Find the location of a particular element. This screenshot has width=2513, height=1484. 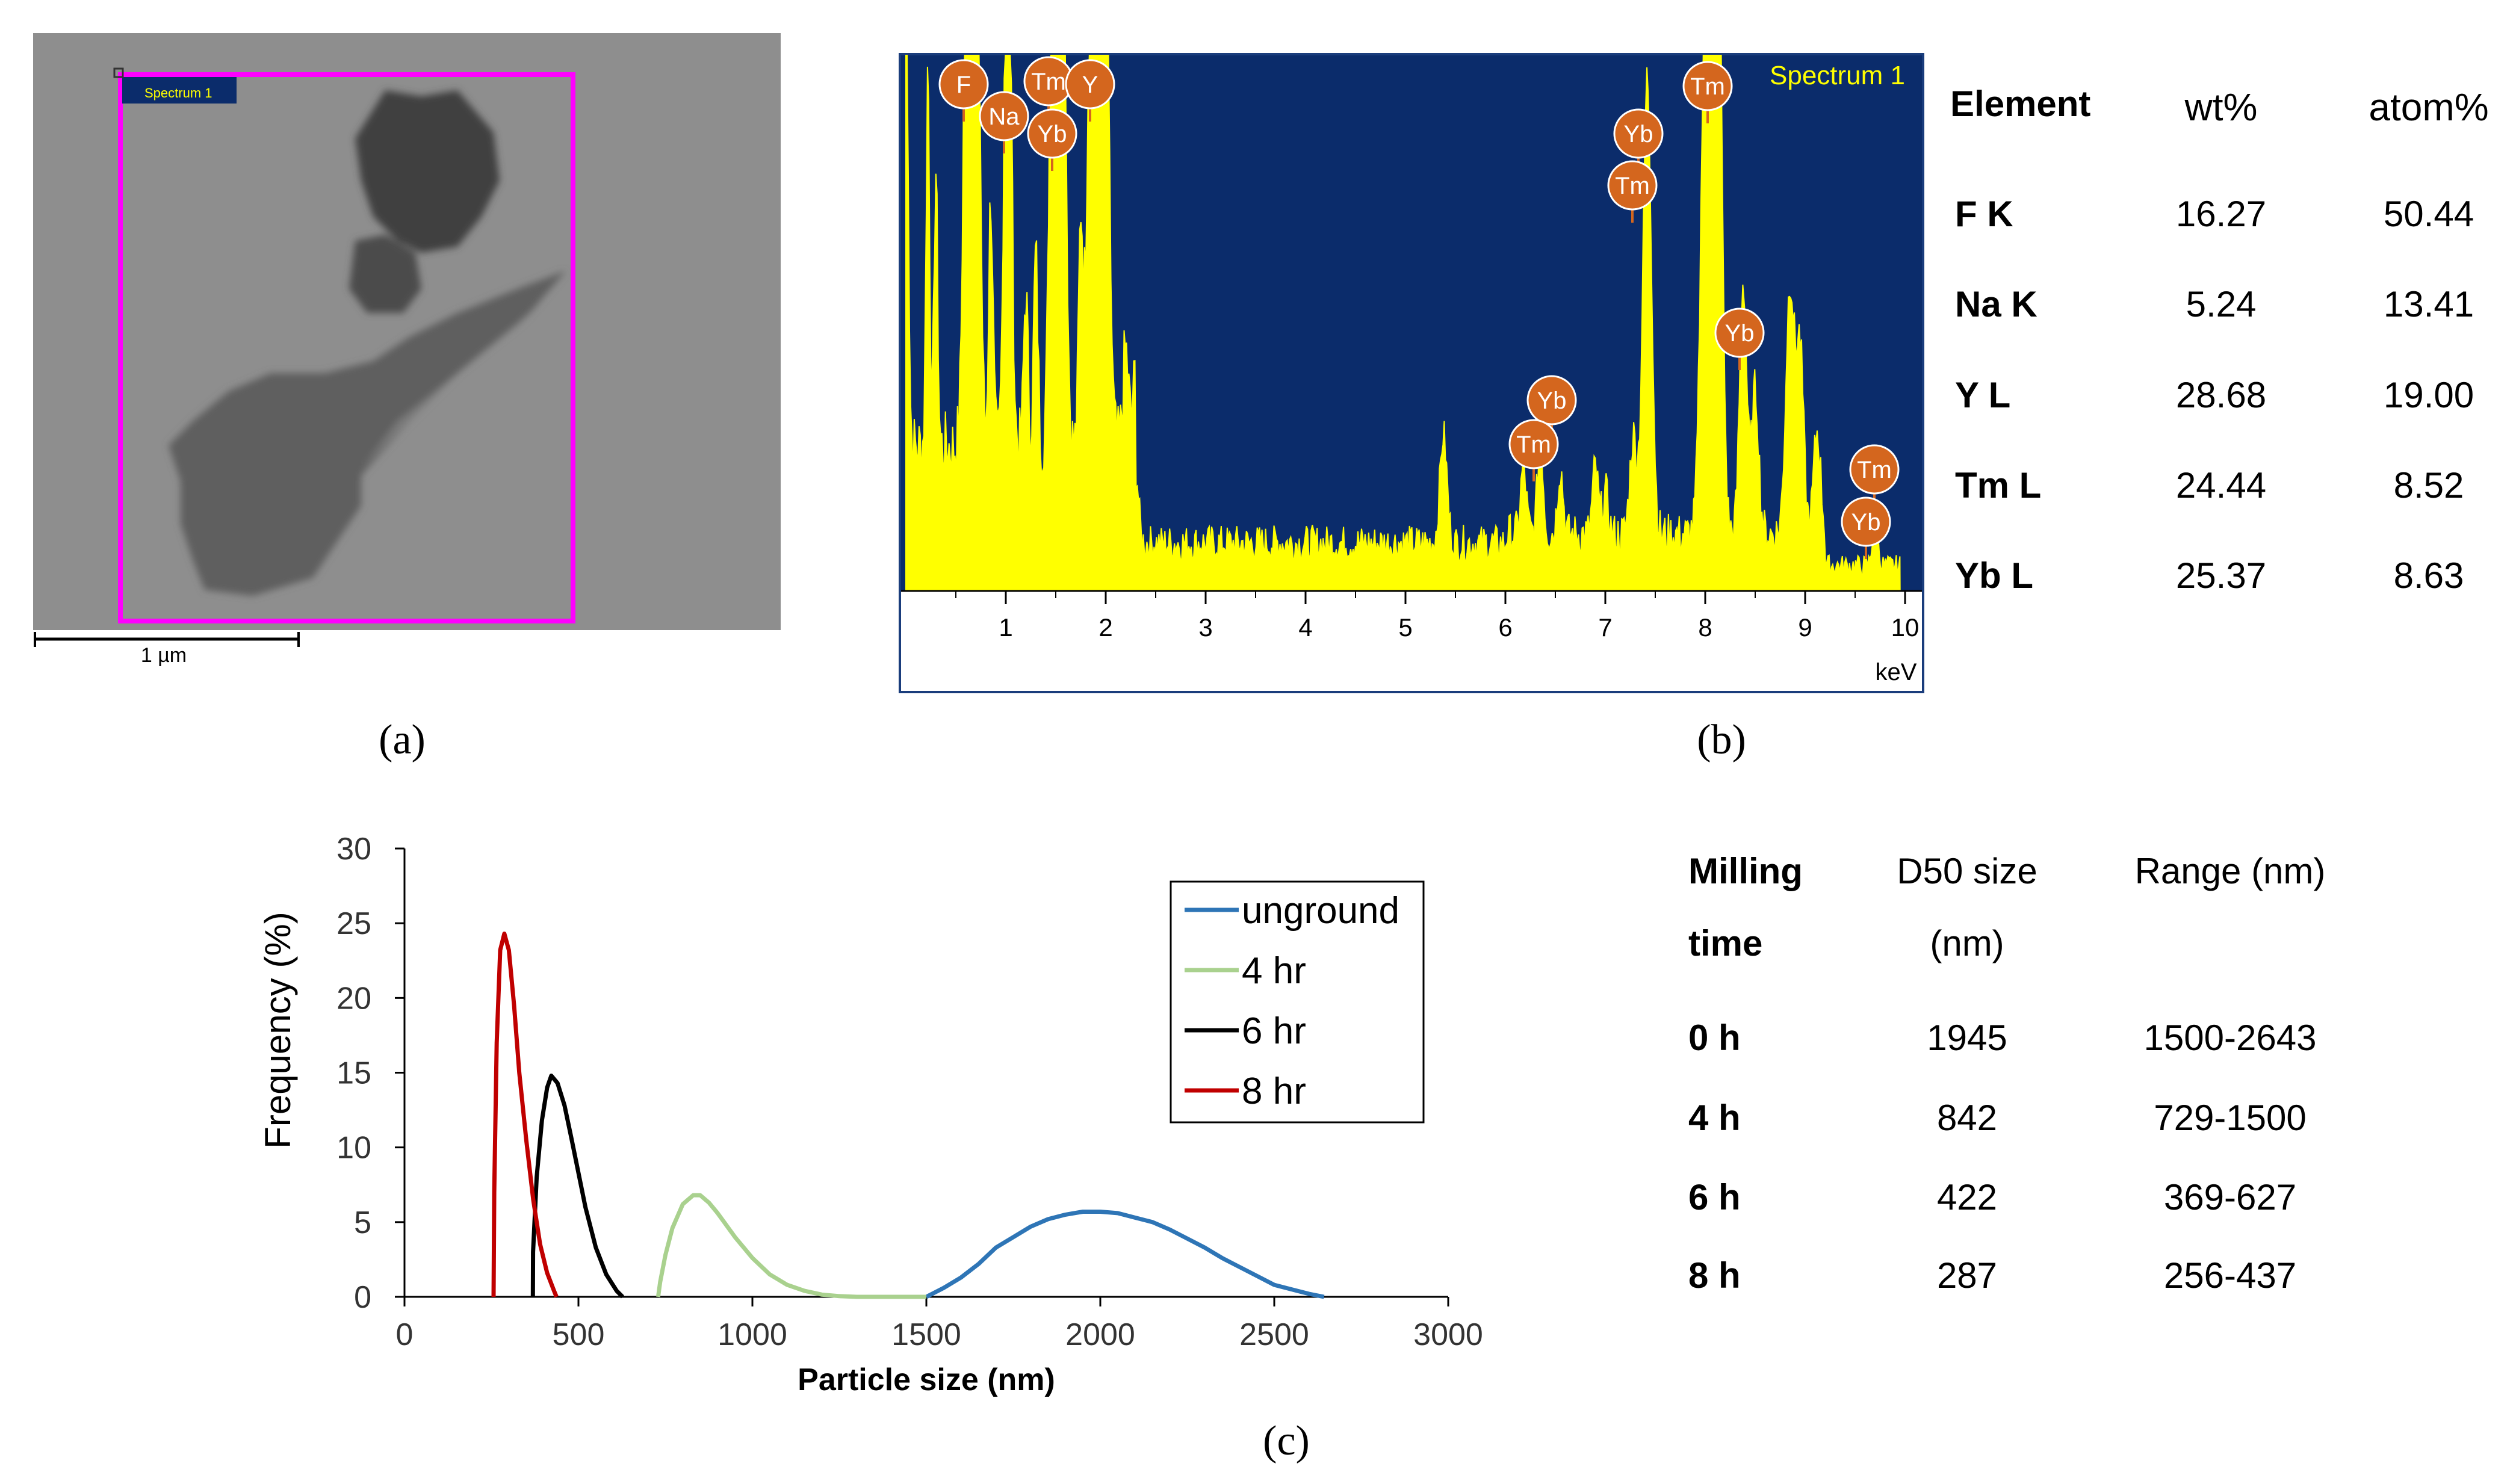

table-c-header-d50-2: (nm) is located at coordinates (1967, 943).